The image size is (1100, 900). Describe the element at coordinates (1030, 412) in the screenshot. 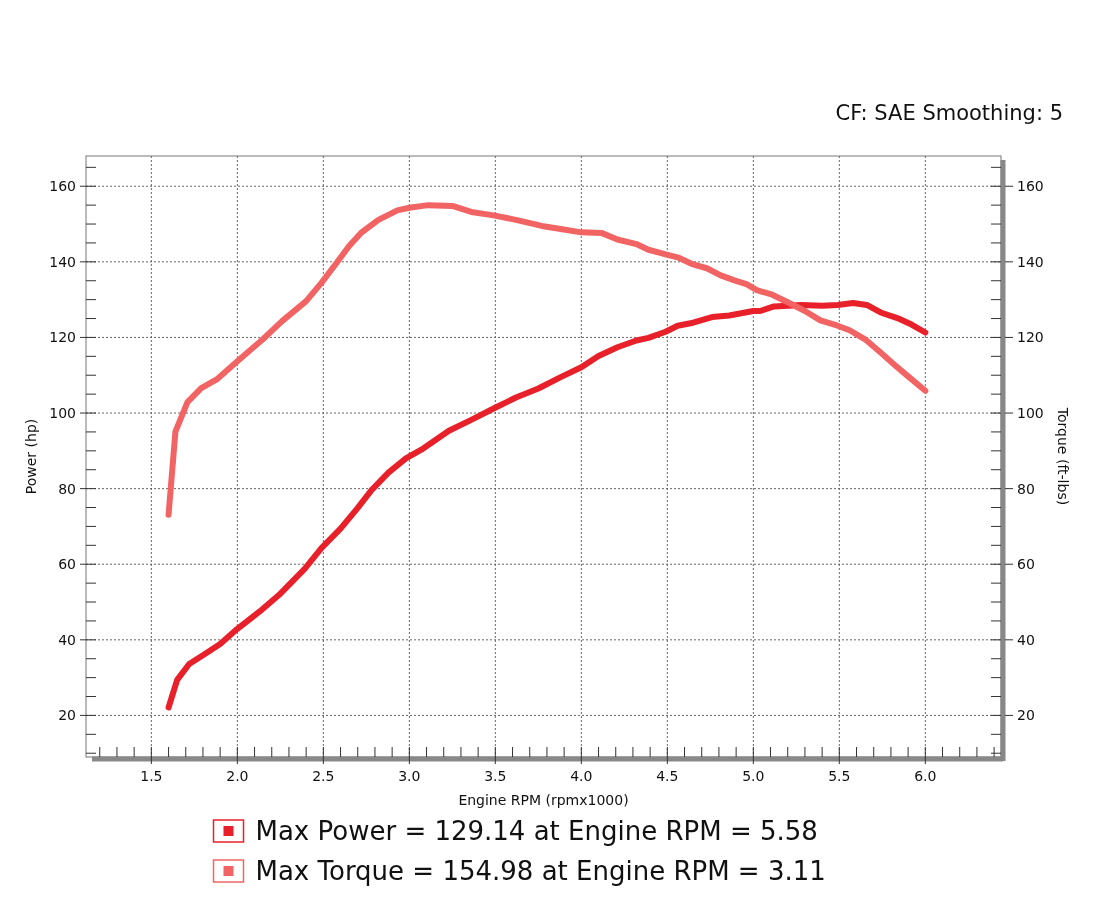

I see `y2-tick-label: 100` at that location.